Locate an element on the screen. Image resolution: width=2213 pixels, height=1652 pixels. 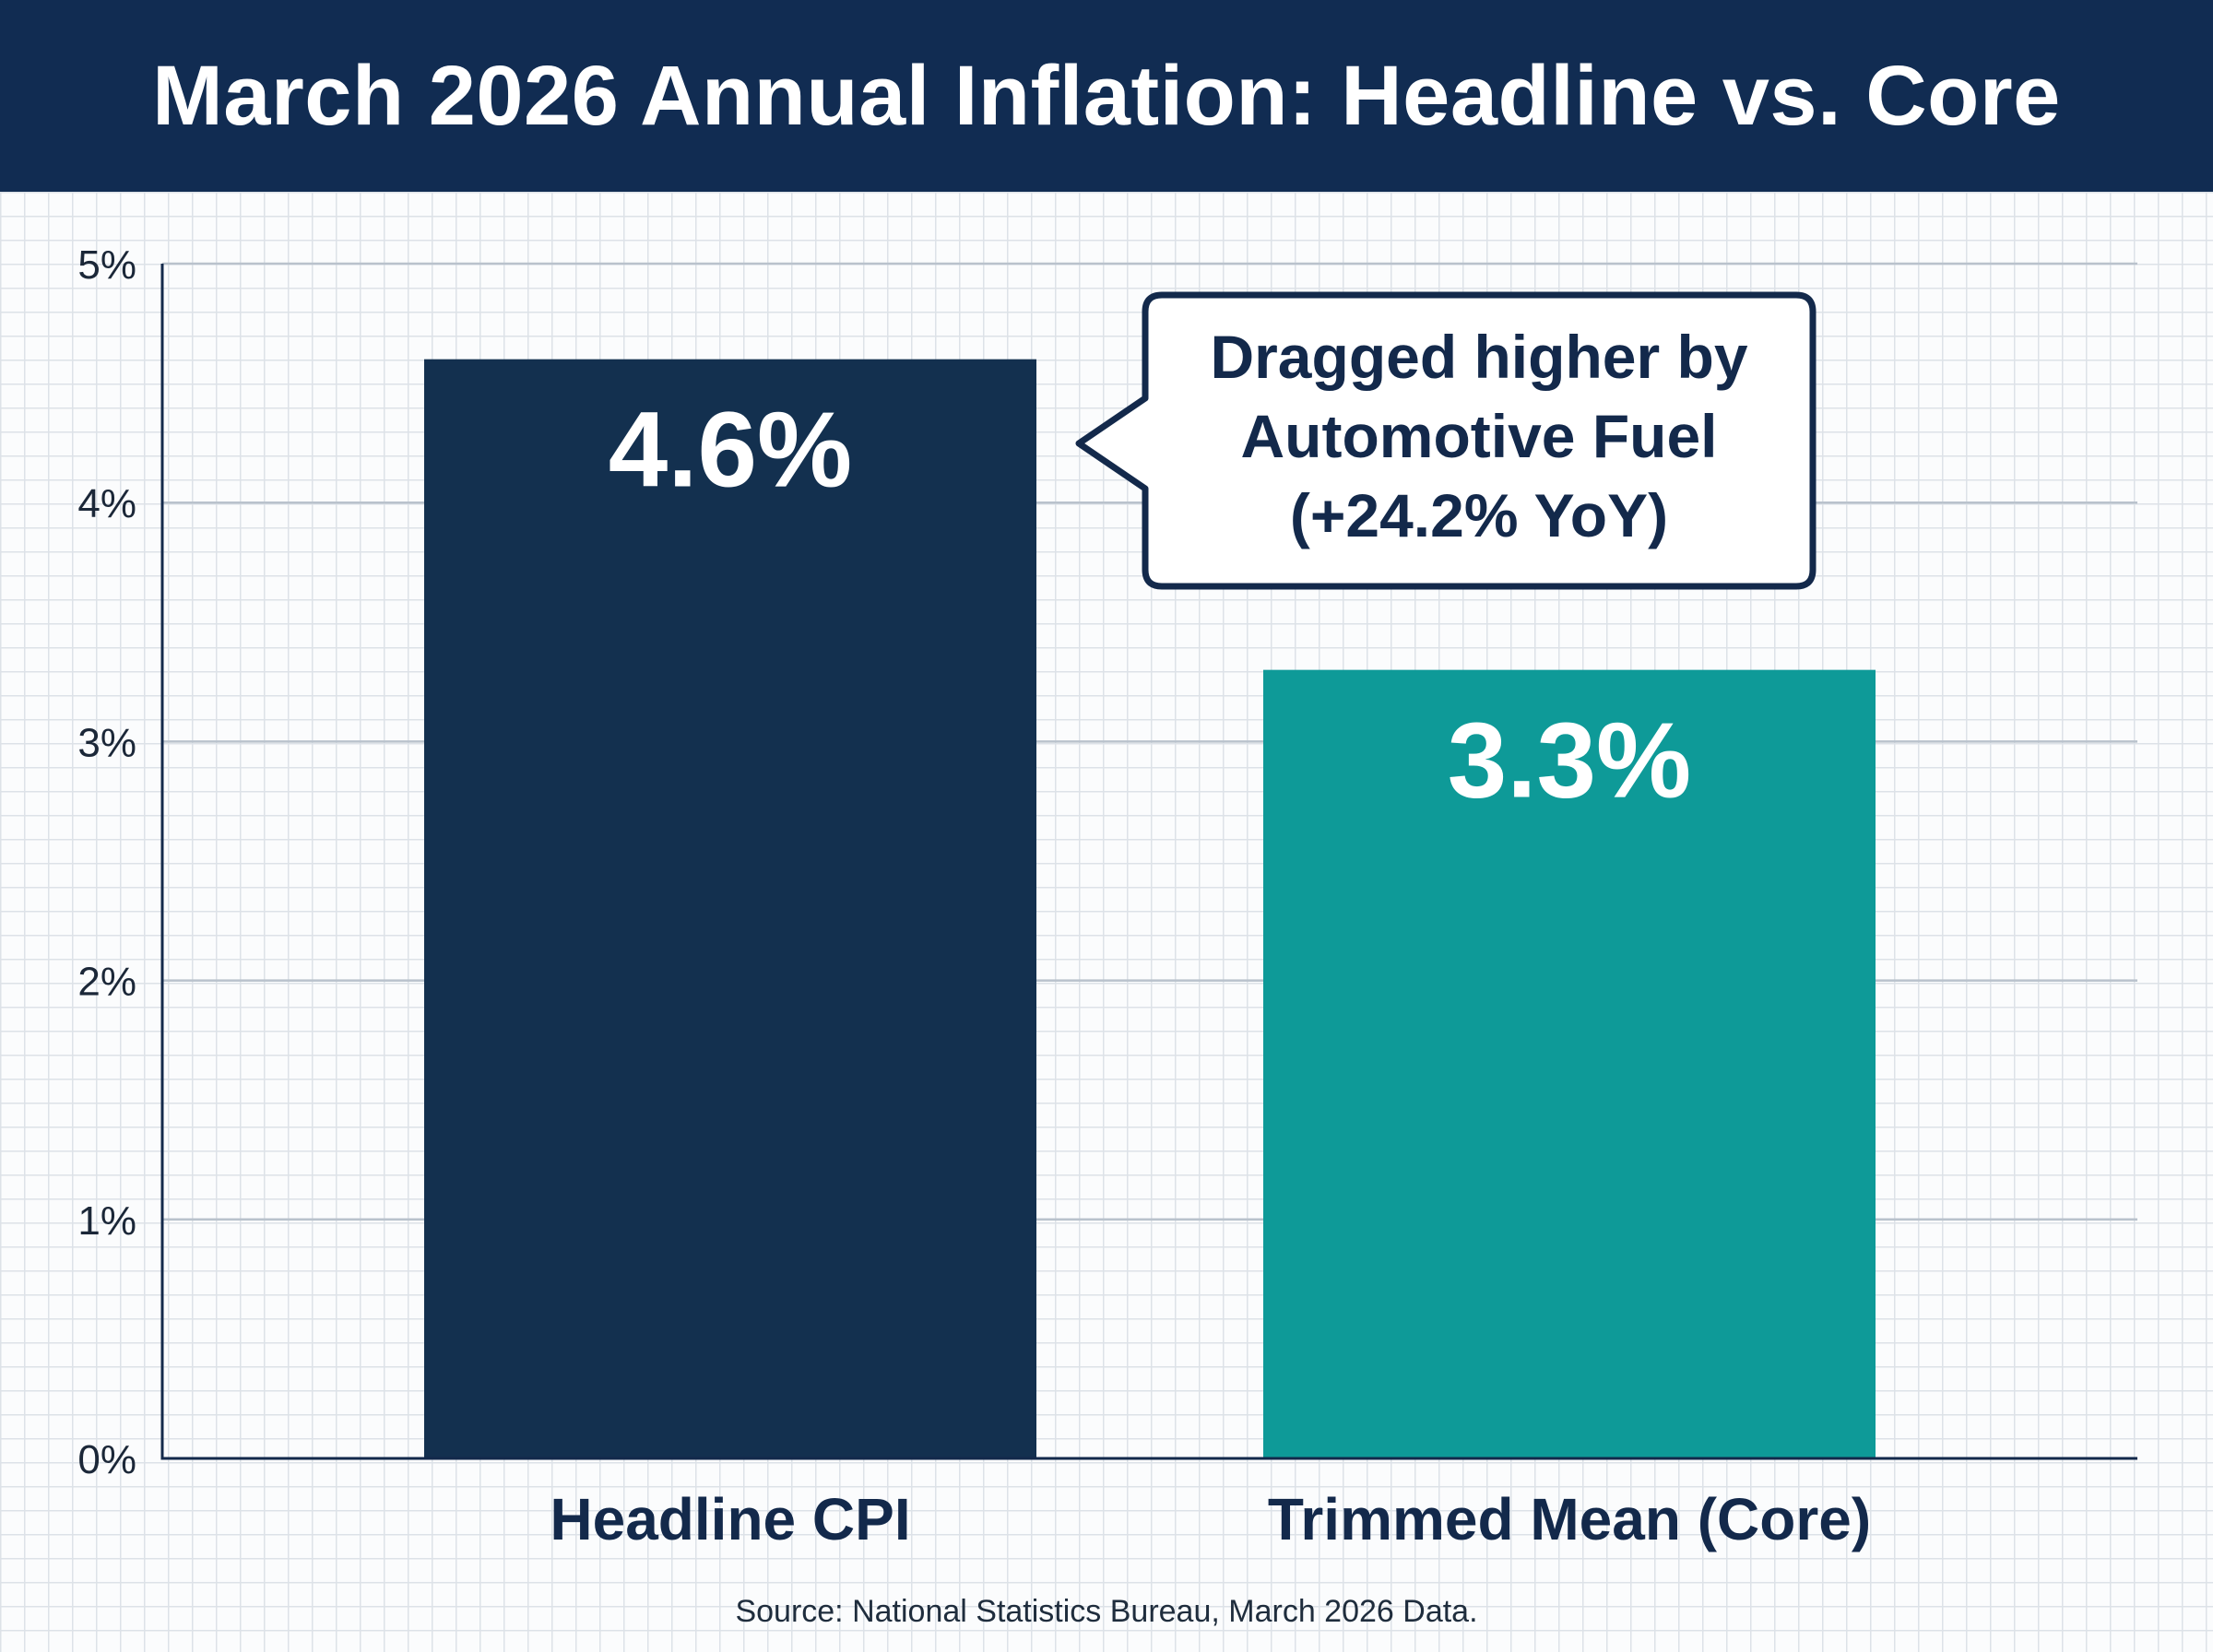
x-category-label: Headline CPI is located at coordinates (730, 1519).